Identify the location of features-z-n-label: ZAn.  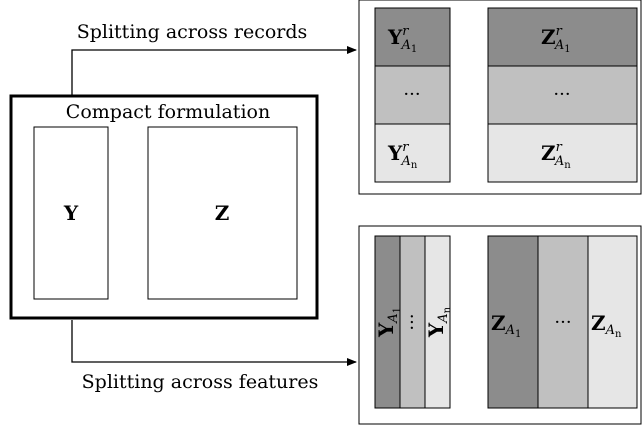
(606, 325).